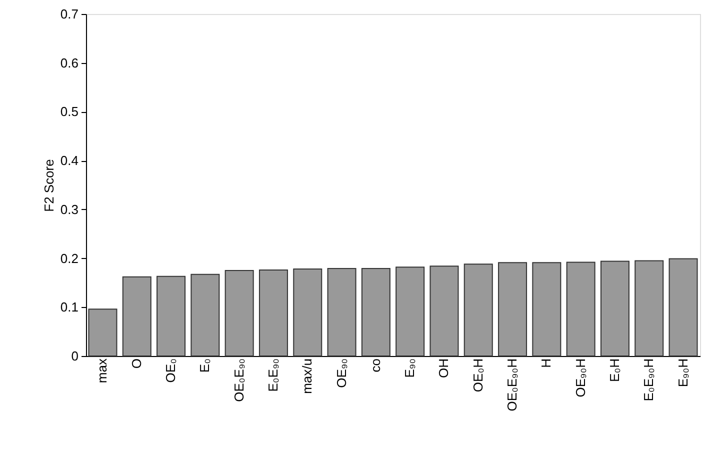  I want to click on x-tick-label: E₉₀H, so click(682, 373).